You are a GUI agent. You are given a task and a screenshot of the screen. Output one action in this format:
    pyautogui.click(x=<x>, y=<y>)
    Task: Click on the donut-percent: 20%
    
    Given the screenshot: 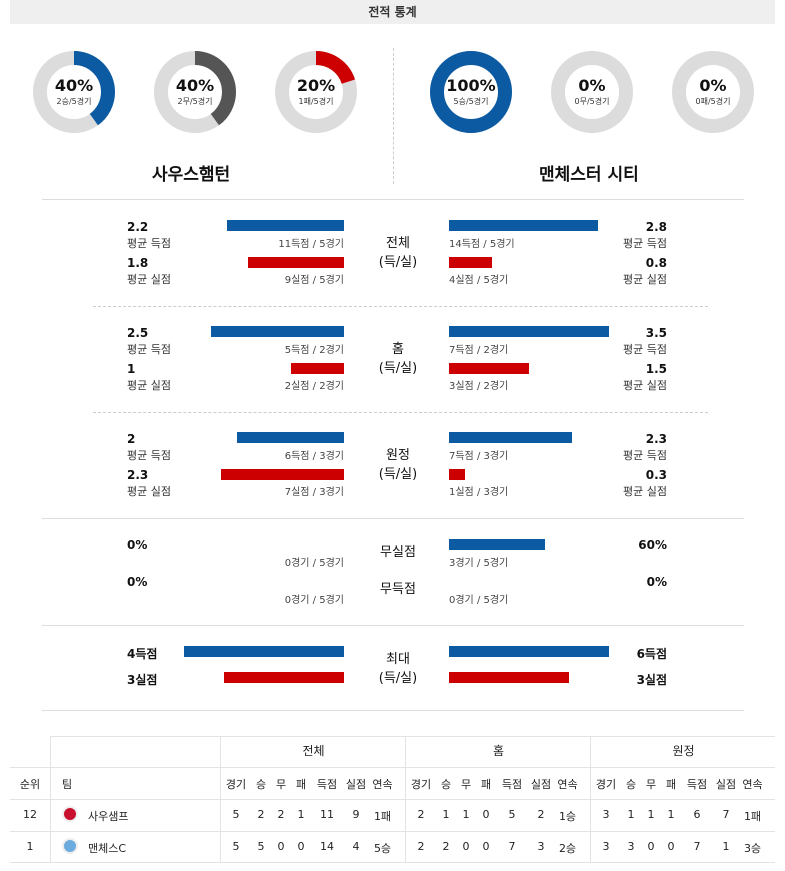 What is the action you would take?
    pyautogui.click(x=316, y=85)
    